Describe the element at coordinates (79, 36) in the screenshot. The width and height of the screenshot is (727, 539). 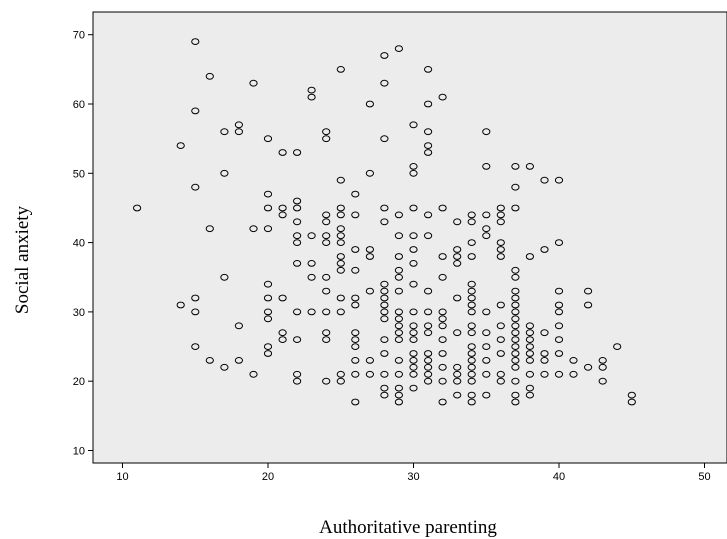
I see `y-tick-label: 70` at that location.